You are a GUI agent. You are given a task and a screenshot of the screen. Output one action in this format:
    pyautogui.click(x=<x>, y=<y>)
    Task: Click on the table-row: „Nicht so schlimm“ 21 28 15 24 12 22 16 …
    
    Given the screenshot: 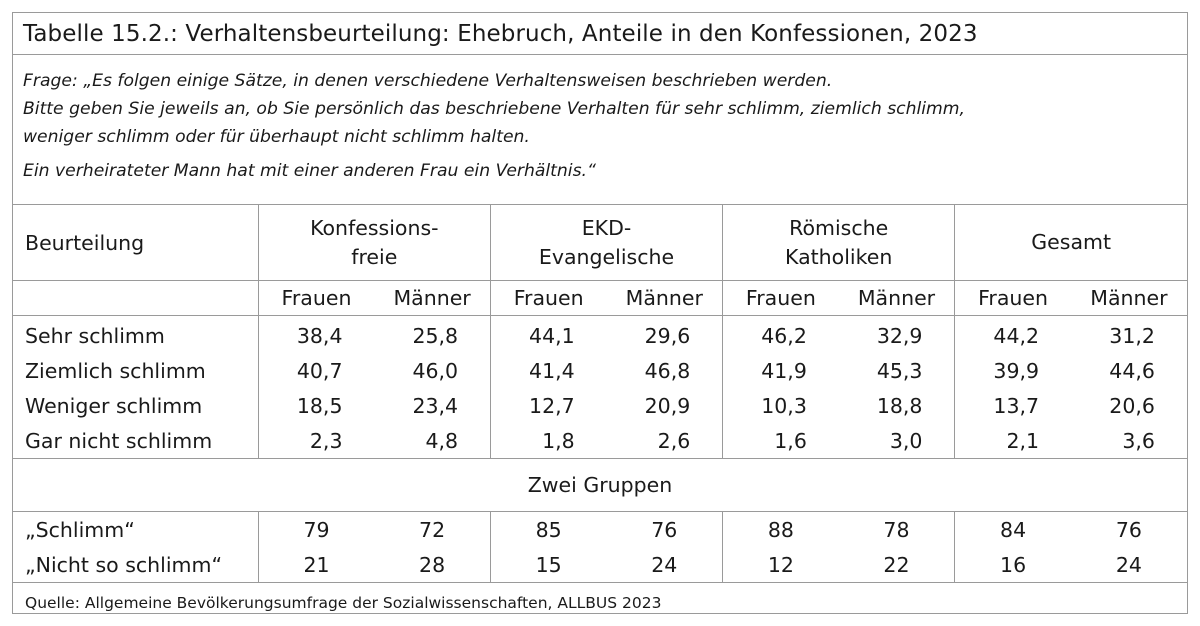 What is the action you would take?
    pyautogui.click(x=600, y=565)
    